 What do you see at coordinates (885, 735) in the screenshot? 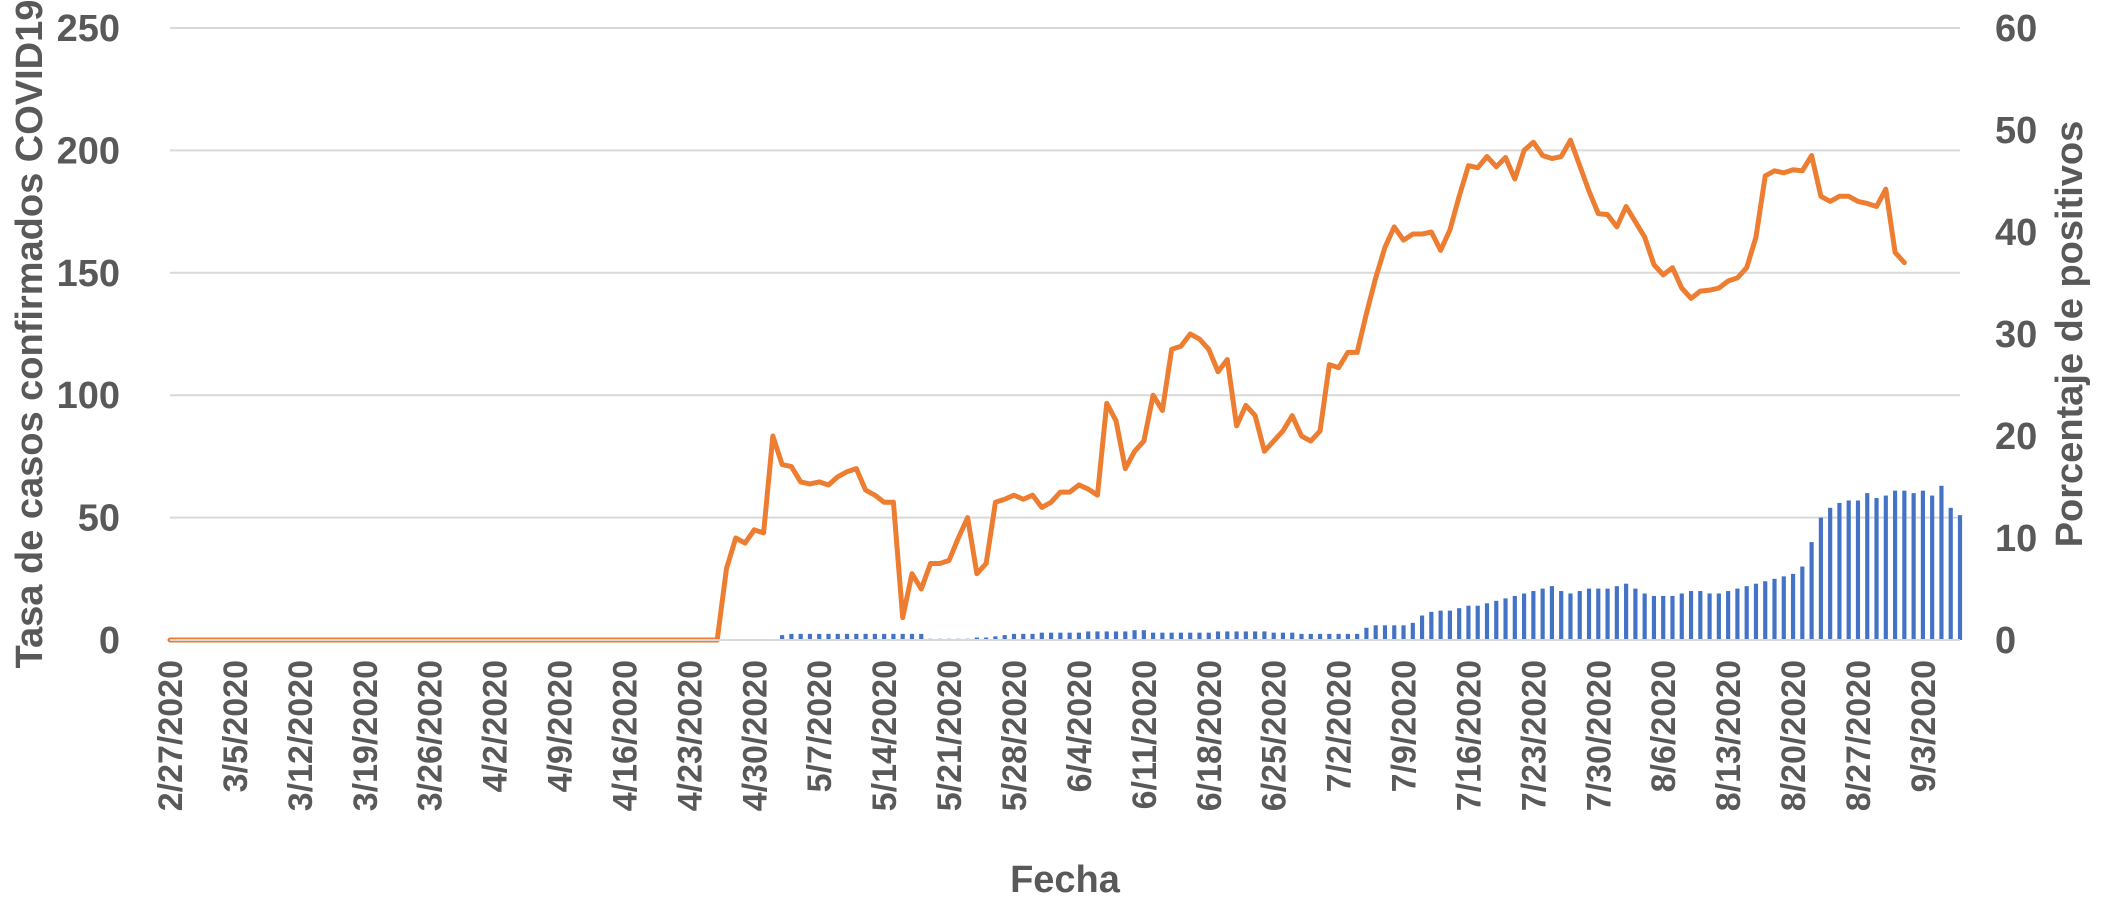
I see `x-tick-label: 5/14/2020` at bounding box center [885, 735].